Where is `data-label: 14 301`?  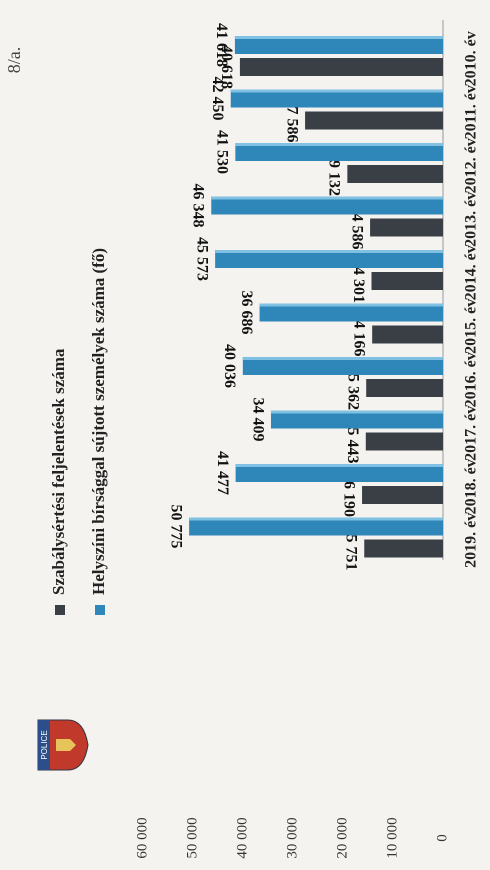
data-label: 14 301 is located at coordinates (358, 281).